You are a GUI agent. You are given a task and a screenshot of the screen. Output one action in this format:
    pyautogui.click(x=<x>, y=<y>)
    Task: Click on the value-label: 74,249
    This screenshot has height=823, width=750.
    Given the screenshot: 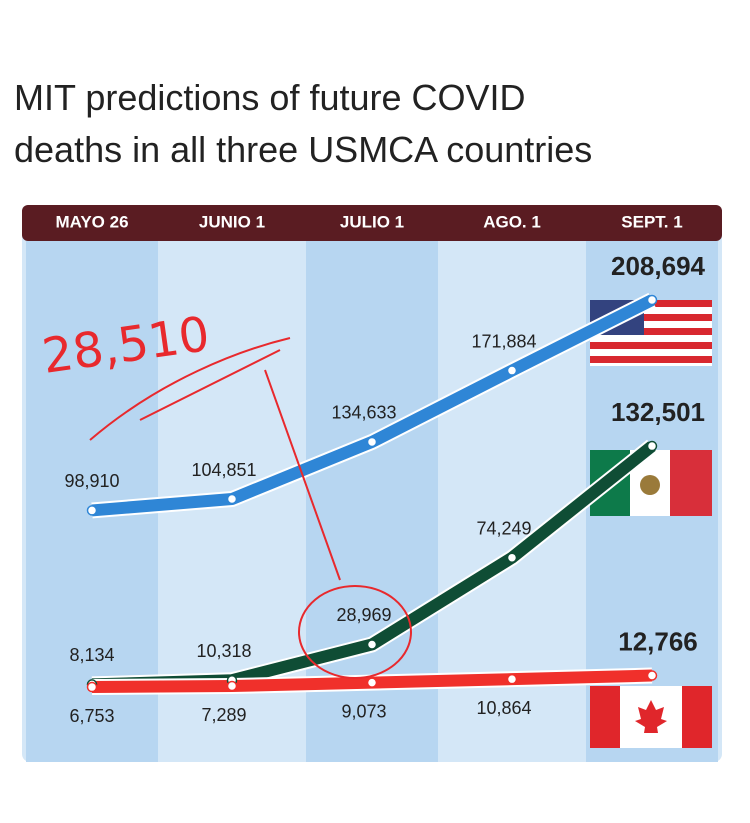 What is the action you would take?
    pyautogui.click(x=503, y=528)
    